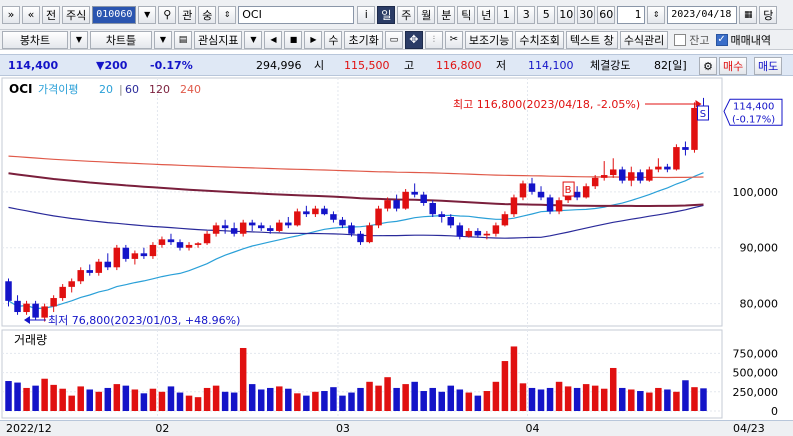 The image size is (793, 436). Describe the element at coordinates (187, 14) in the screenshot. I see `group-button: 관` at that location.